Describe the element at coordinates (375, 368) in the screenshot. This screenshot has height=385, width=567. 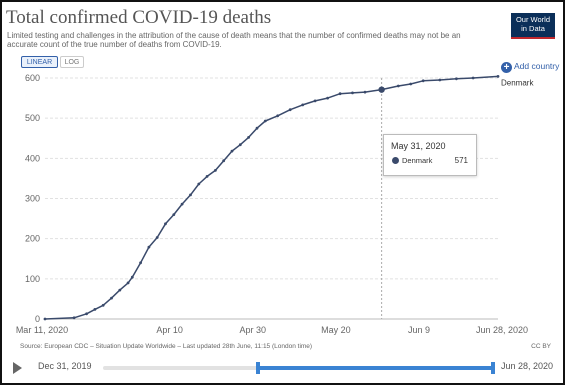
I see `timeline-selected-range` at that location.